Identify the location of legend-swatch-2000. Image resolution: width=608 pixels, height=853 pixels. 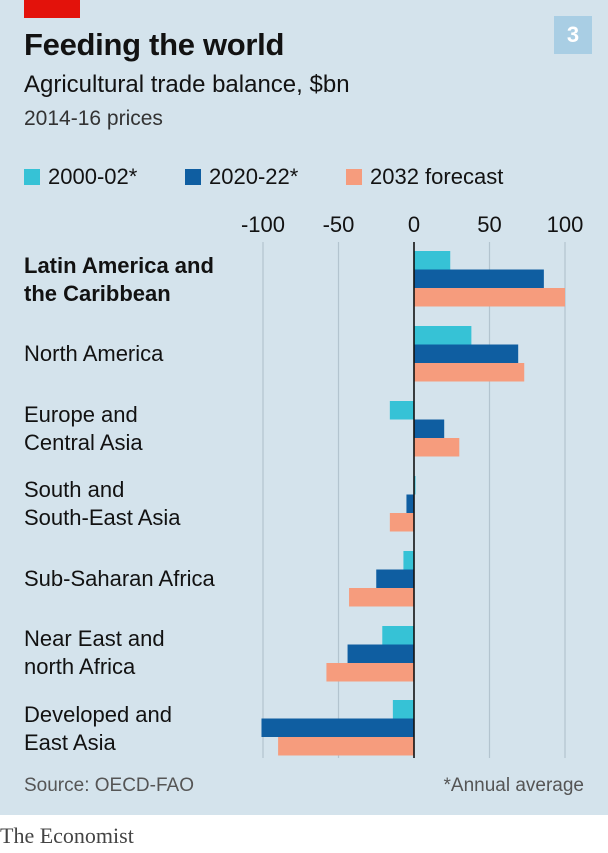
(32, 177).